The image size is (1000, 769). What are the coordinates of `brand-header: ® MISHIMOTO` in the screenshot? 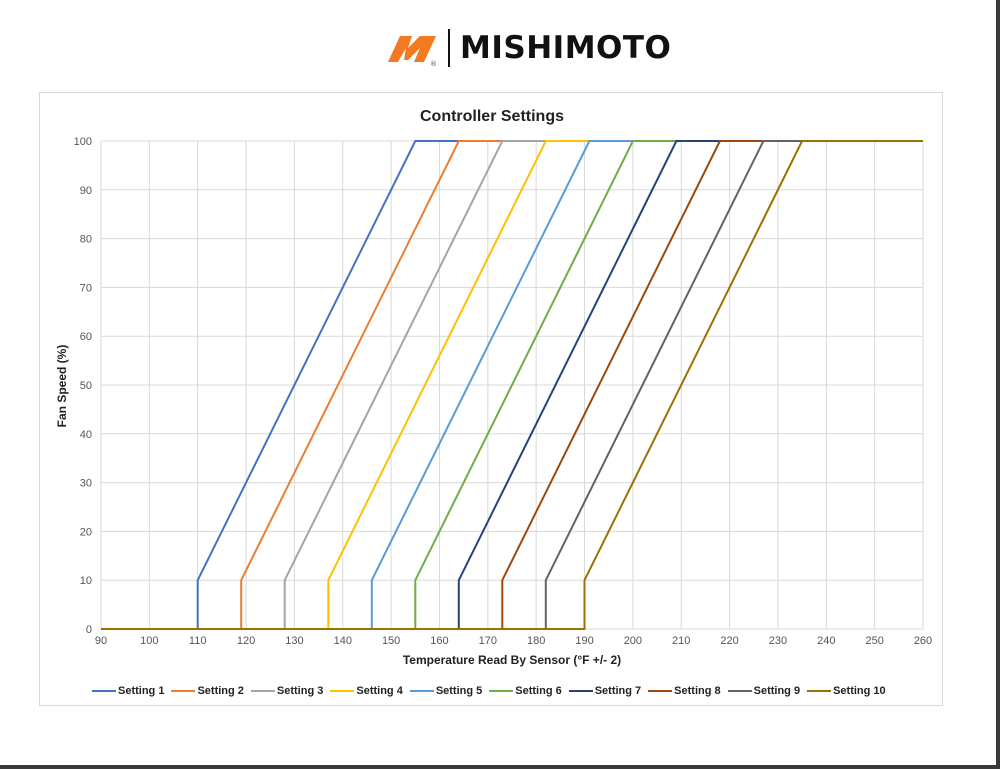 It's located at (527, 48).